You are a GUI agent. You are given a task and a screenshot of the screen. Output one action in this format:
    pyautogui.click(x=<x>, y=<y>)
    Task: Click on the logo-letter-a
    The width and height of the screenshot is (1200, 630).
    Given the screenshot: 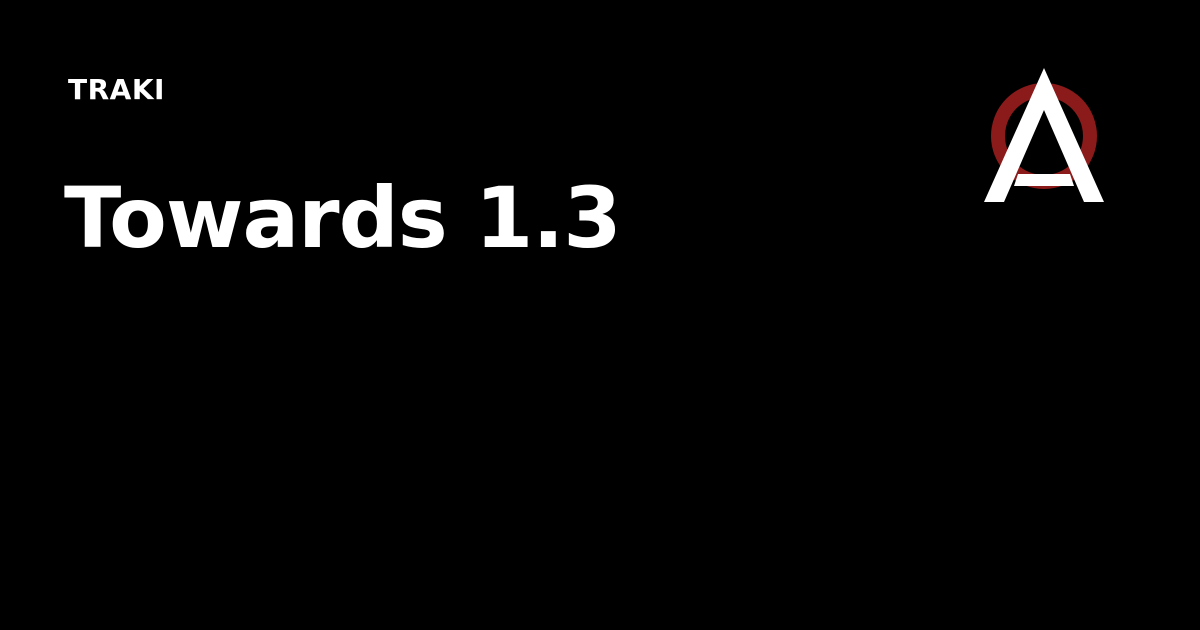 What is the action you would take?
    pyautogui.click(x=1044, y=135)
    